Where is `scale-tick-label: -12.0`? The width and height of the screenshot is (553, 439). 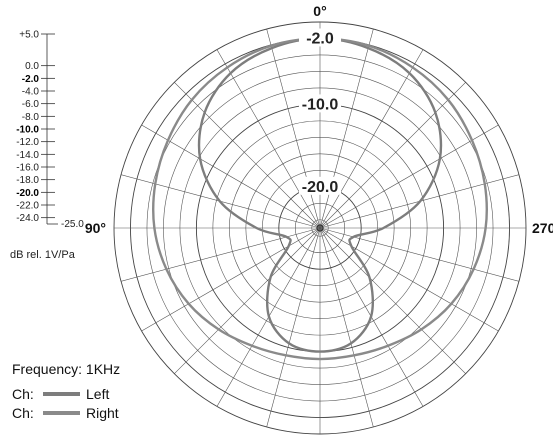 scale-tick-label: -12.0 is located at coordinates (27, 142).